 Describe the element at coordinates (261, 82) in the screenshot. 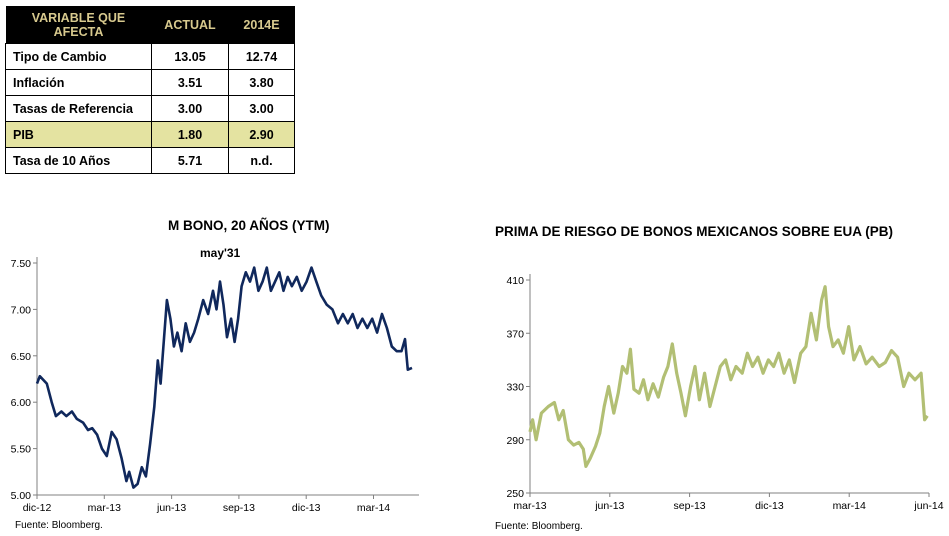

I see `row-estimate: 3.80` at that location.